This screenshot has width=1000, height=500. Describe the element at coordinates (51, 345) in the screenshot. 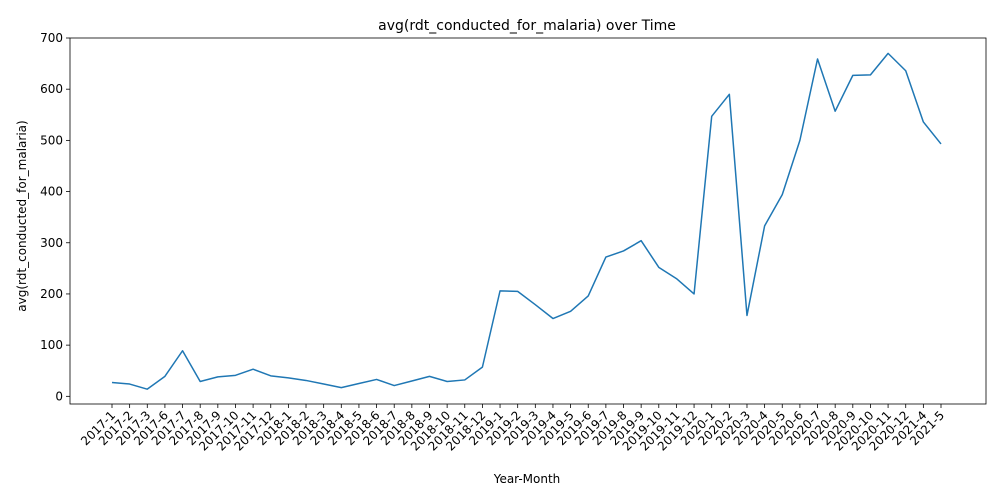

I see `y-tick-label: 100` at that location.